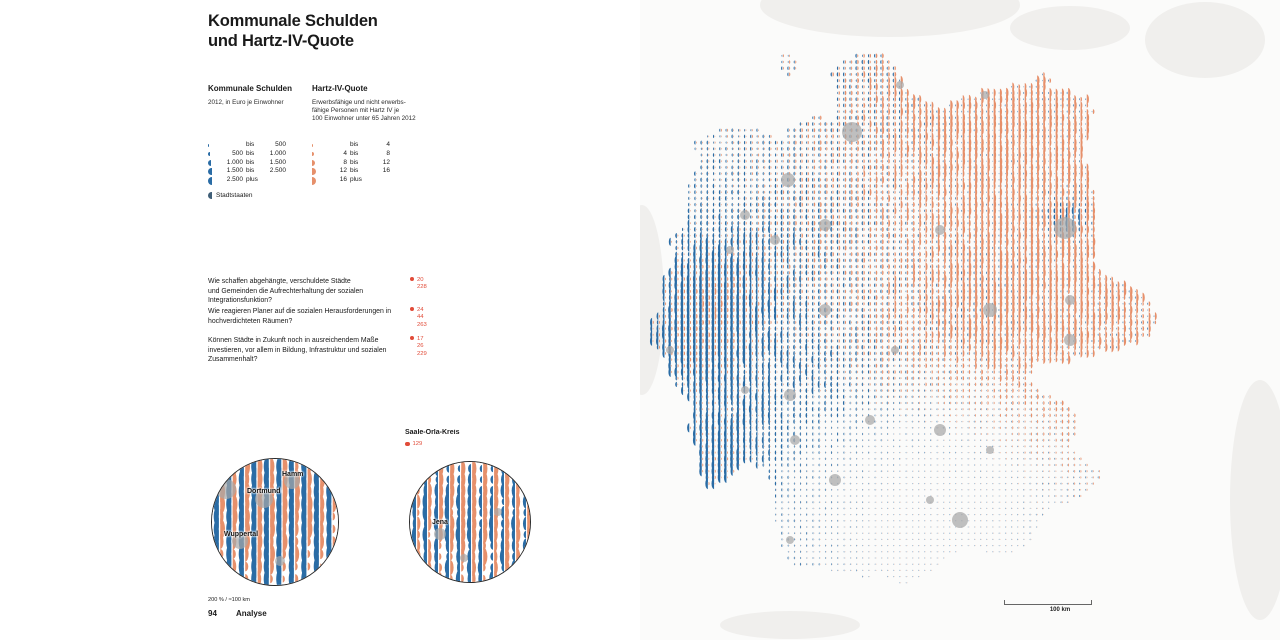 The image size is (1280, 640). I want to click on question-page-refs-3: 17 26 229, so click(418, 347).